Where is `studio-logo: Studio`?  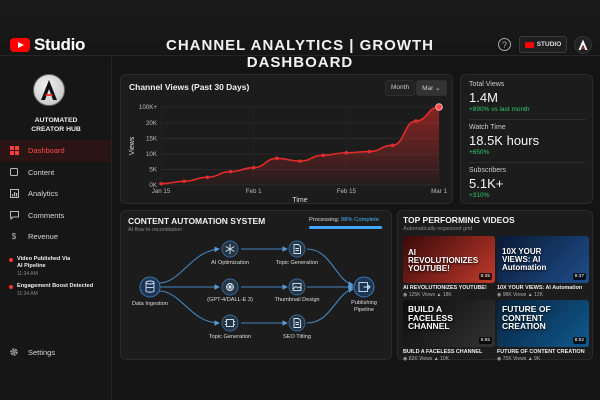 studio-logo: Studio is located at coordinates (47, 45).